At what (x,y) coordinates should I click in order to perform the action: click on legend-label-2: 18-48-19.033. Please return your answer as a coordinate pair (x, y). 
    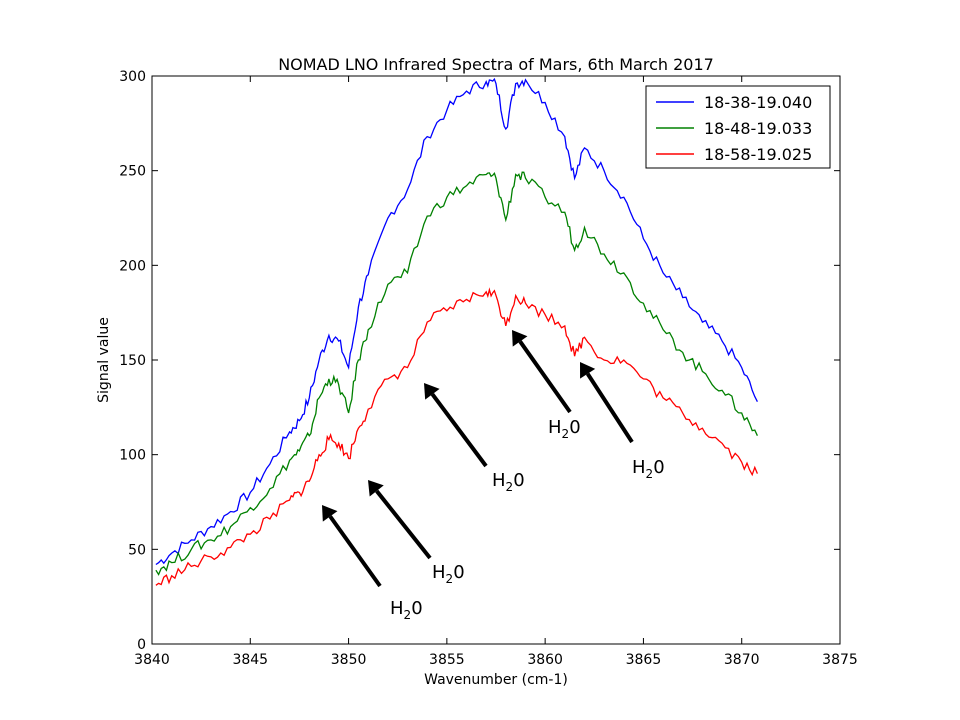
    Looking at the image, I should click on (758, 128).